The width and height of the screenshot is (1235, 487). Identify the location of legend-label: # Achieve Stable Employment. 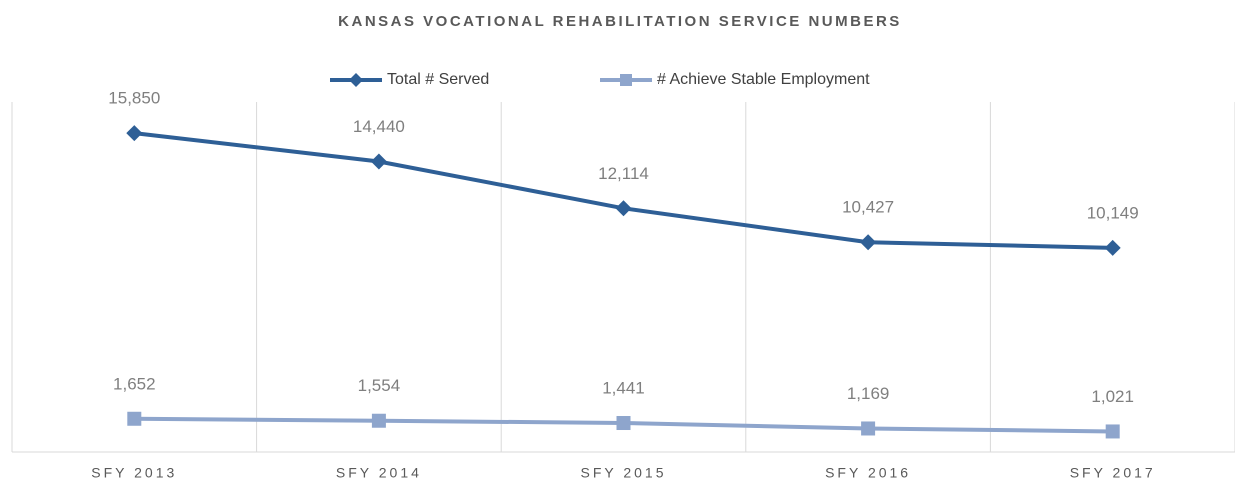
(763, 79).